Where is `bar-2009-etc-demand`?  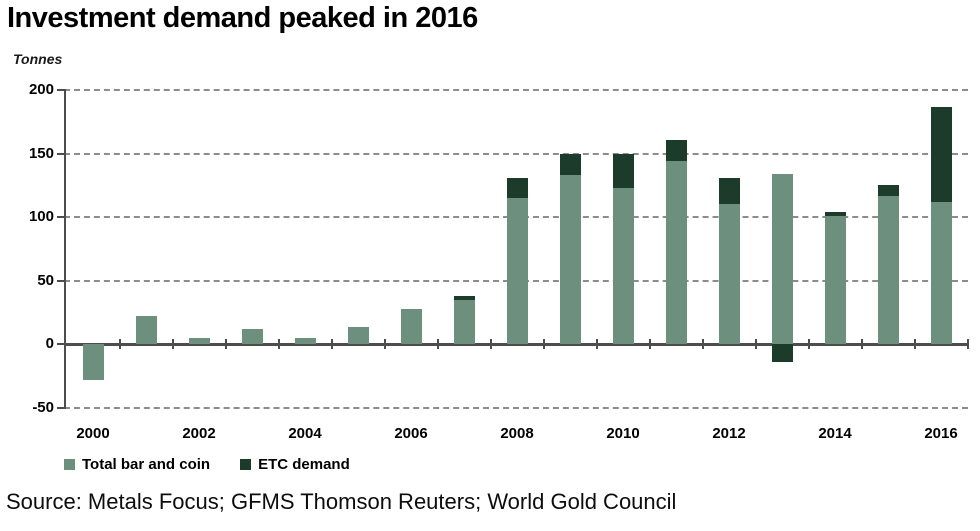 bar-2009-etc-demand is located at coordinates (570, 164).